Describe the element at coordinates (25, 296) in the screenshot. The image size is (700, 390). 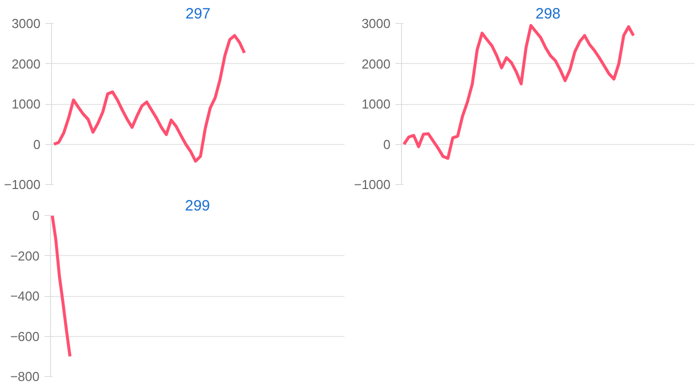
I see `y-tick-label: −400` at that location.